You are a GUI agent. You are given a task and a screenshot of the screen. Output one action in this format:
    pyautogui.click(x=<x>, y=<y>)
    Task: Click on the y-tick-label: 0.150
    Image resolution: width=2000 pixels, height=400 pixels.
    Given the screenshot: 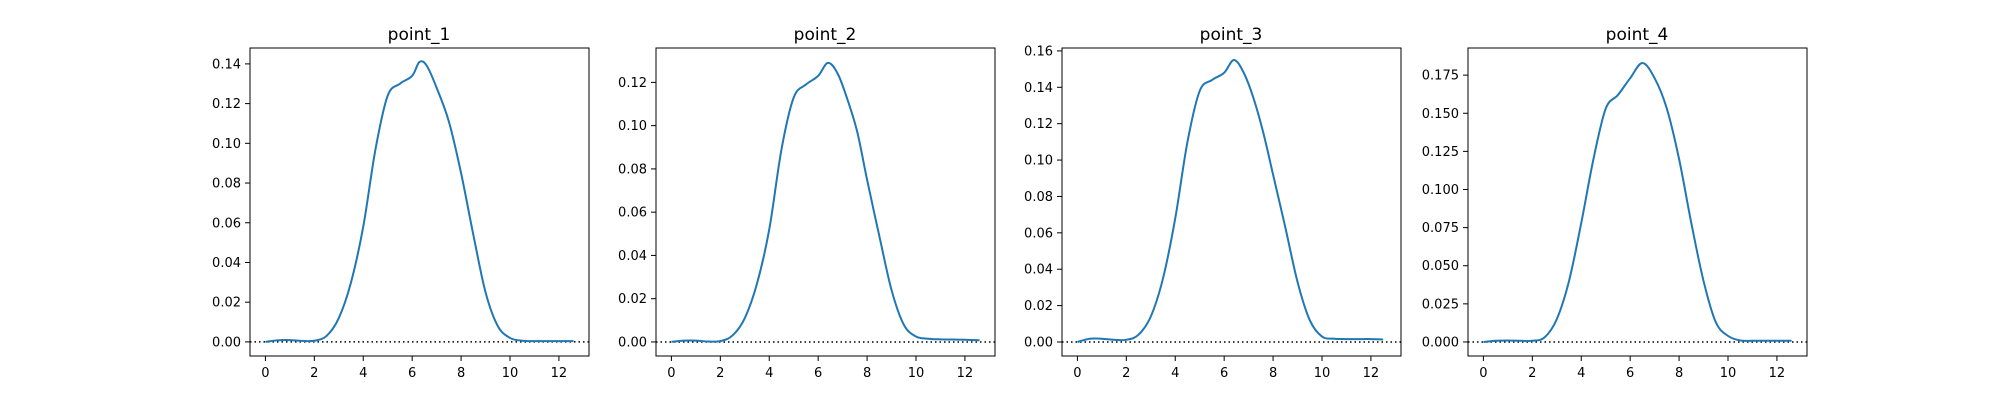 What is the action you would take?
    pyautogui.click(x=1440, y=114)
    